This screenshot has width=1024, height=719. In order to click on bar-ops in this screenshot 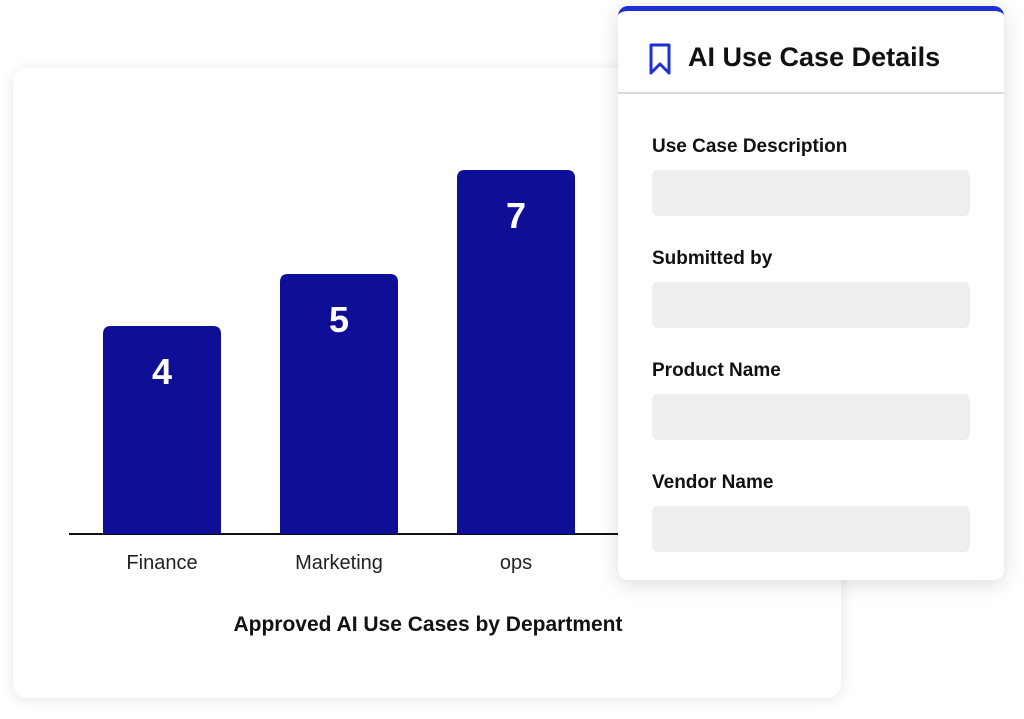, I will do `click(516, 352)`.